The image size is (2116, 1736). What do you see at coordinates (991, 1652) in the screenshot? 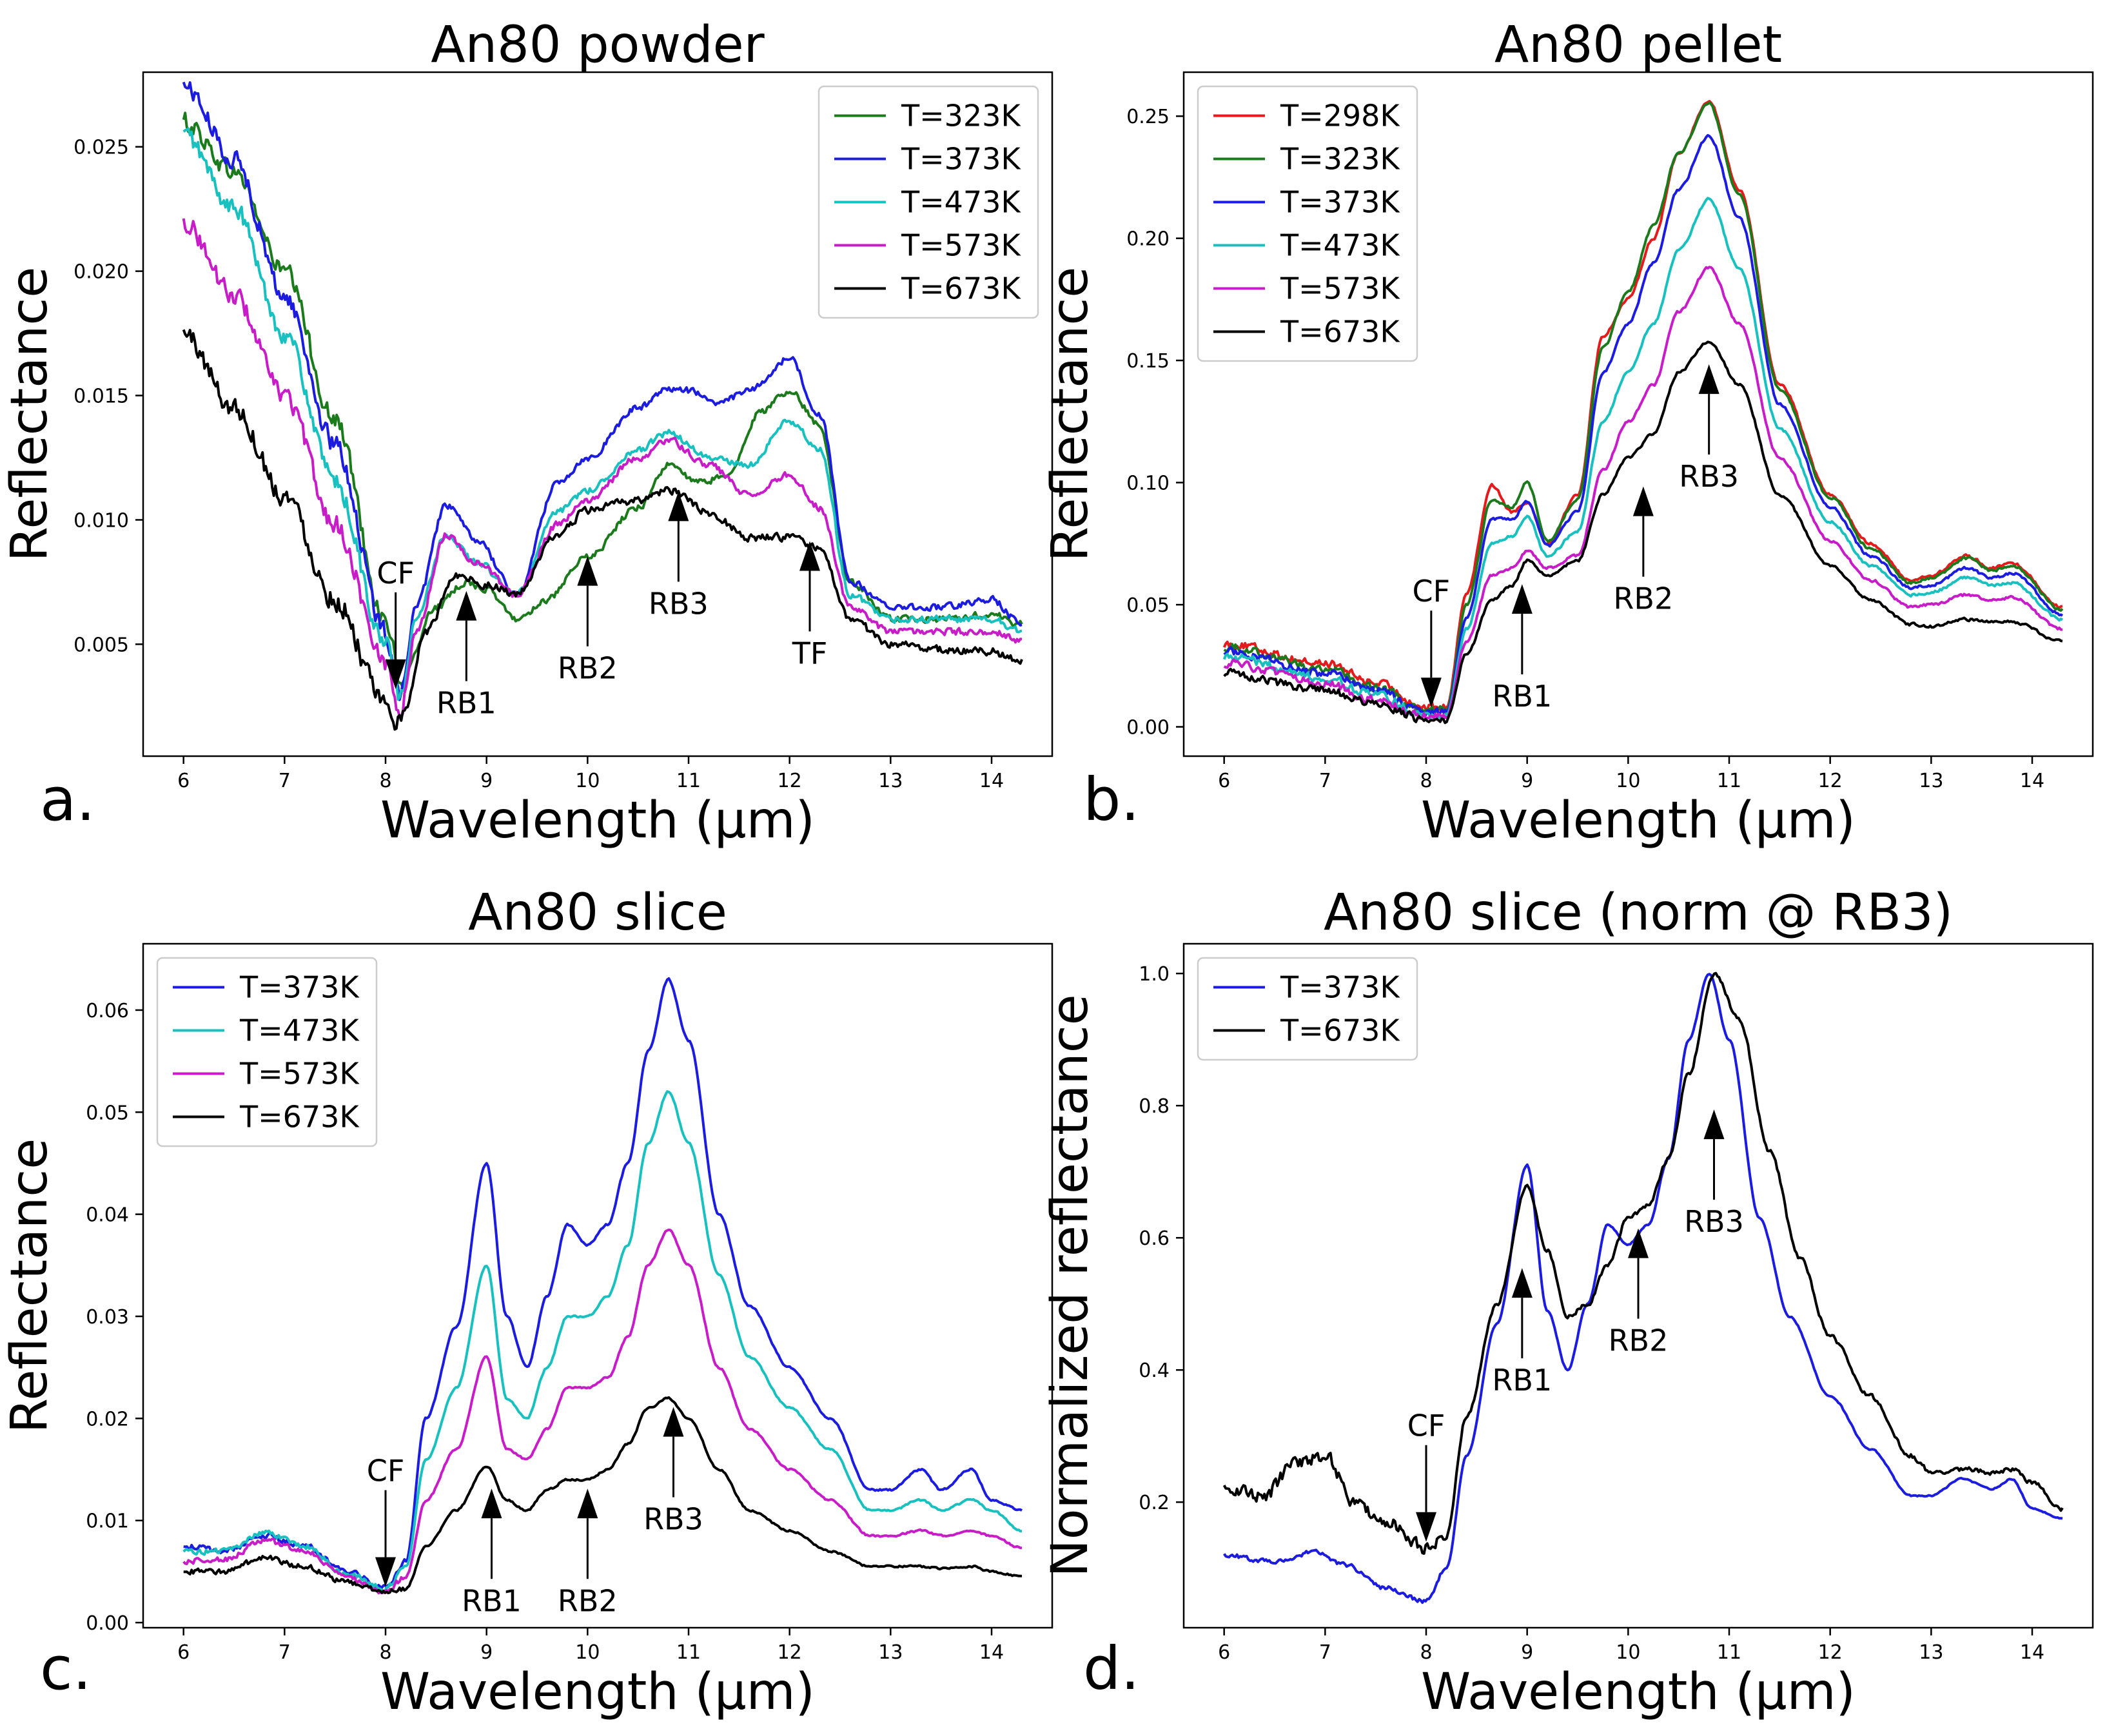
I see `x-tick-label: 14` at bounding box center [991, 1652].